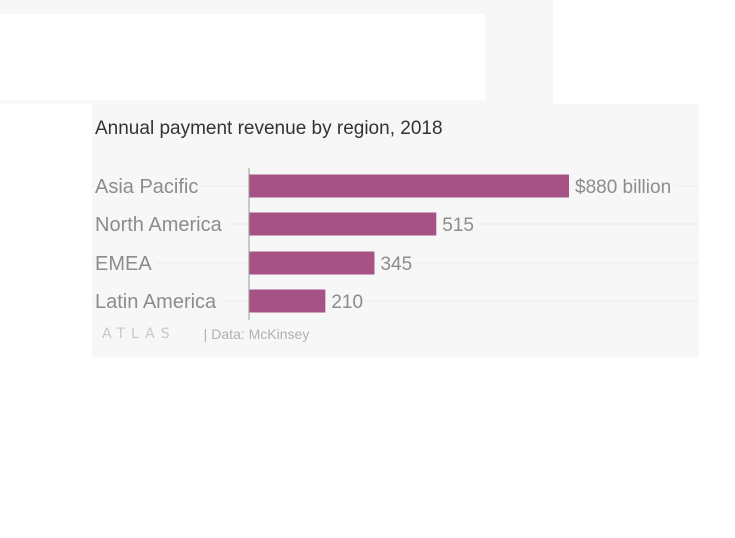  I want to click on atlas-logo: ATLAS, so click(139, 334).